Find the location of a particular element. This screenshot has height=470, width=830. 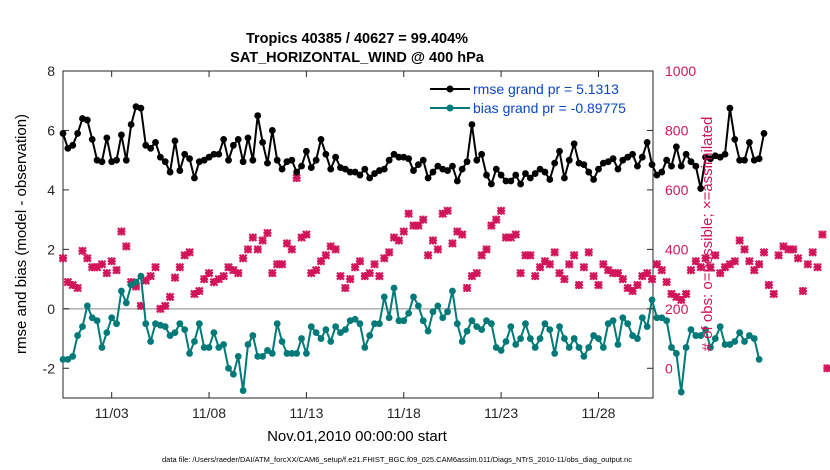

x-tick-label: 11/03 is located at coordinates (112, 413).